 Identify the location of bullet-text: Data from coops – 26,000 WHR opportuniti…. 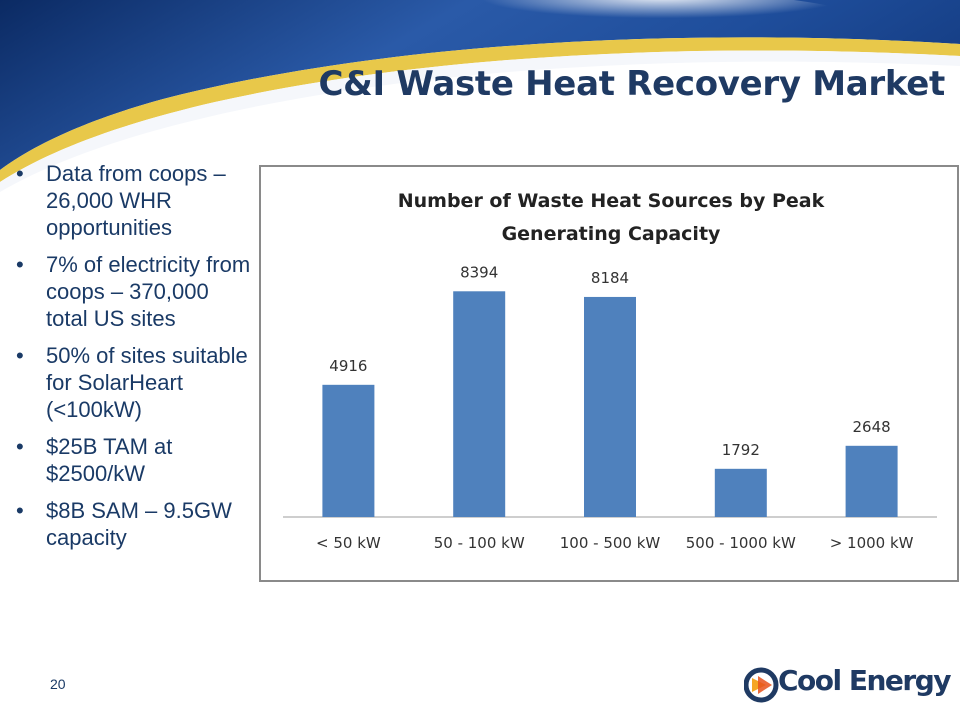
(136, 200).